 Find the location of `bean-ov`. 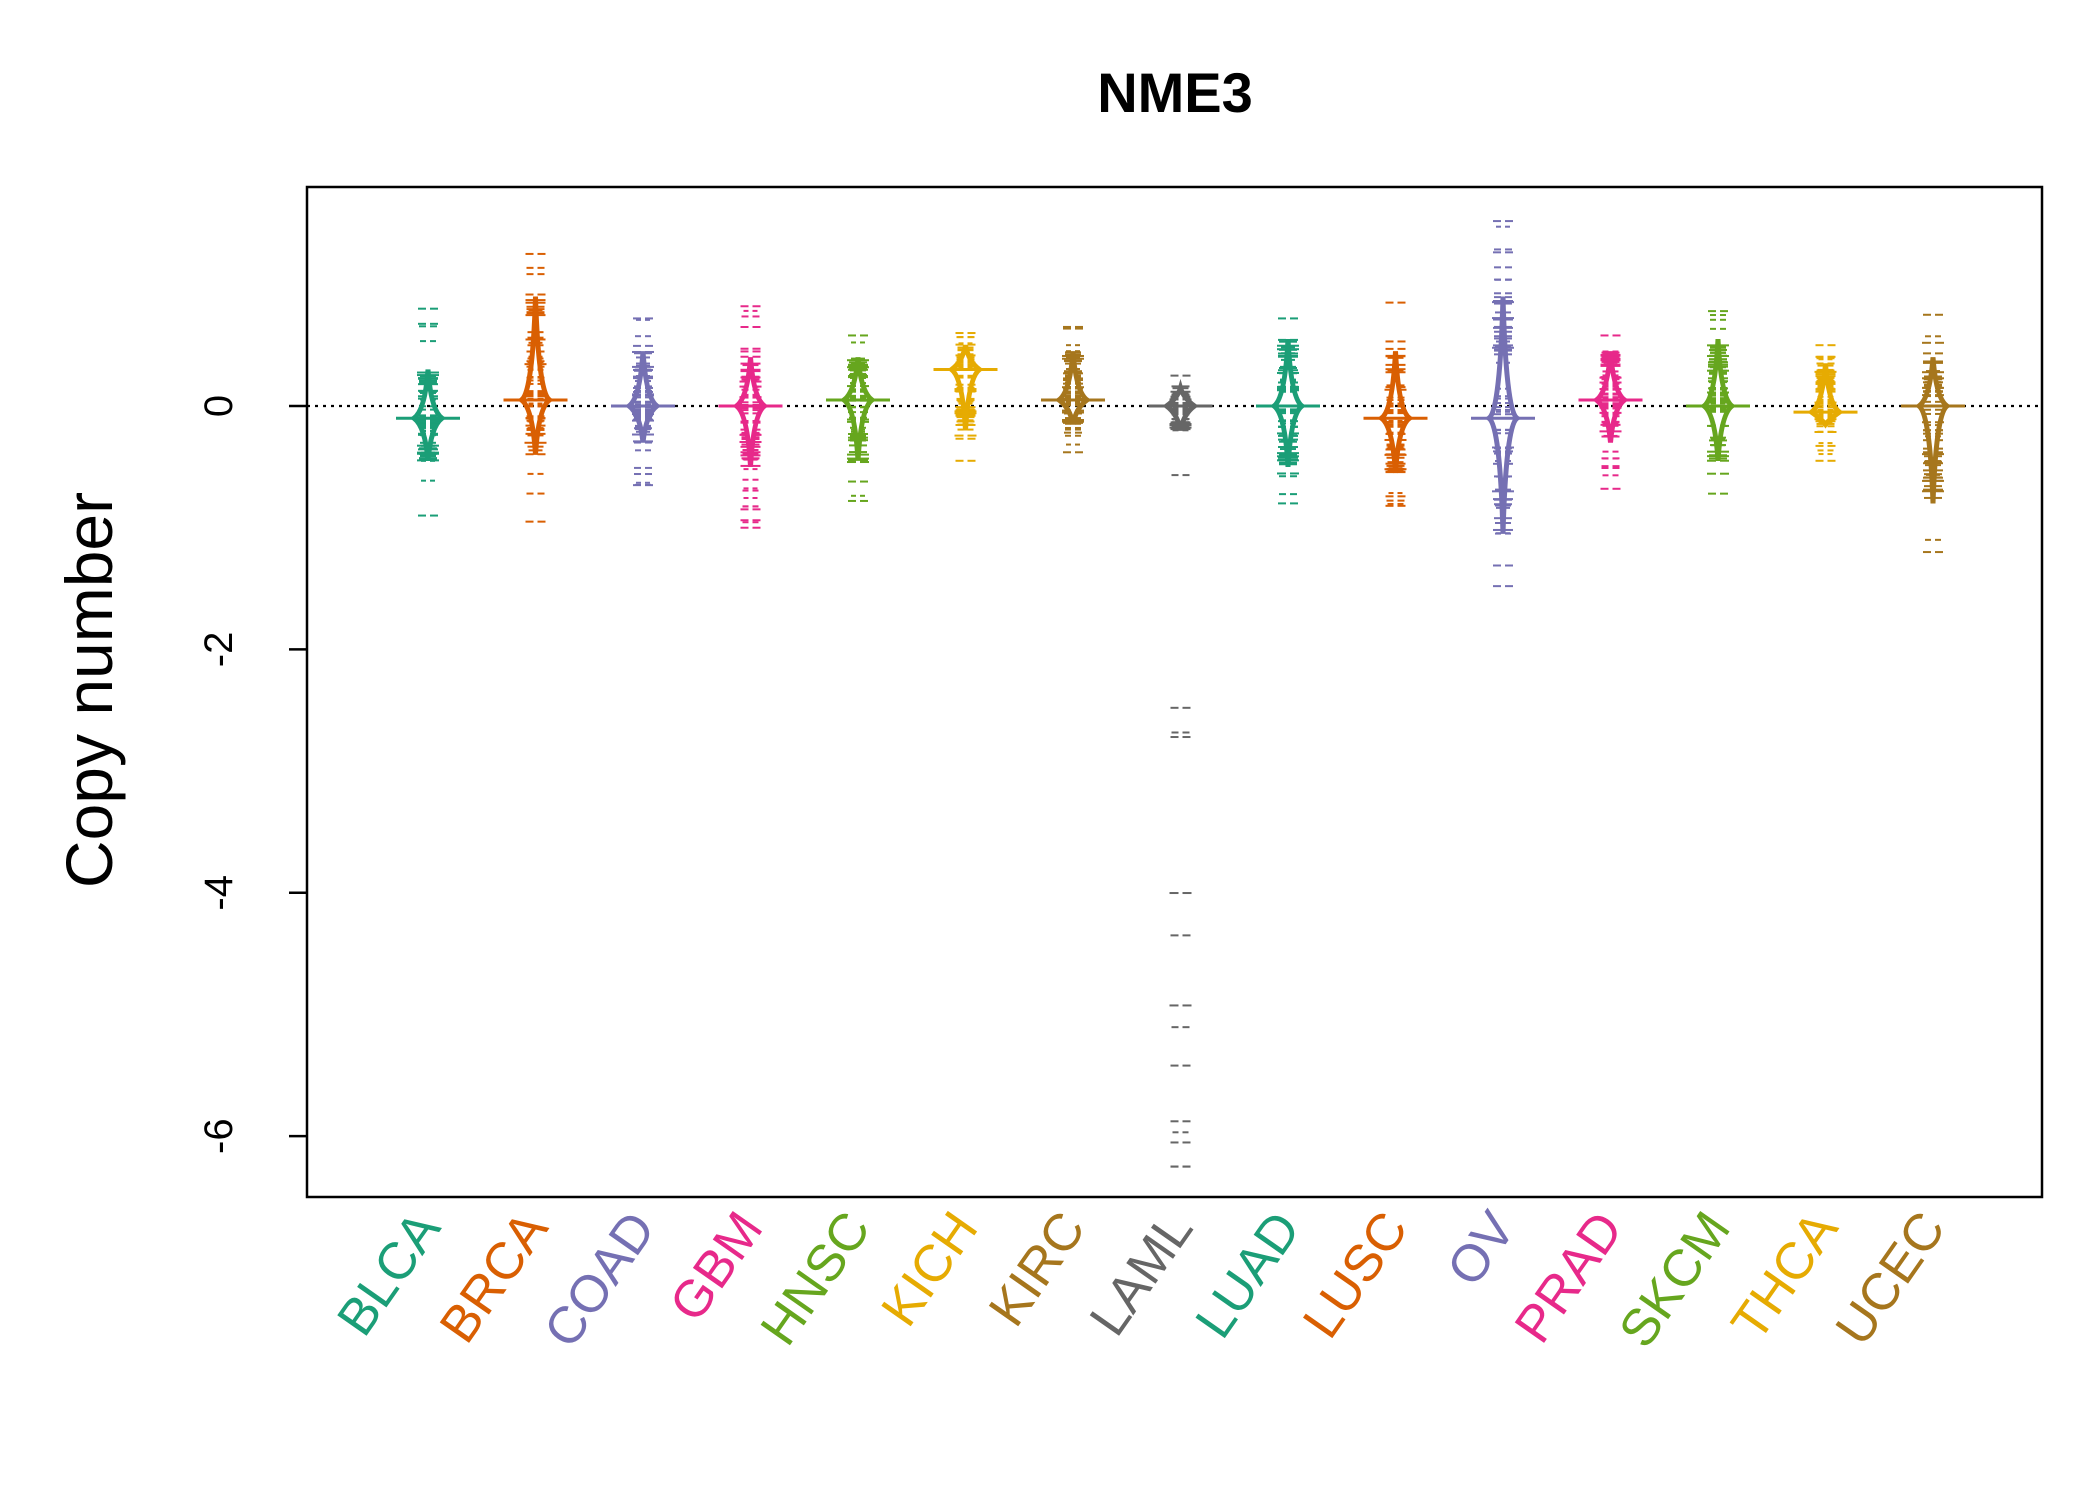

bean-ov is located at coordinates (1503, 404).